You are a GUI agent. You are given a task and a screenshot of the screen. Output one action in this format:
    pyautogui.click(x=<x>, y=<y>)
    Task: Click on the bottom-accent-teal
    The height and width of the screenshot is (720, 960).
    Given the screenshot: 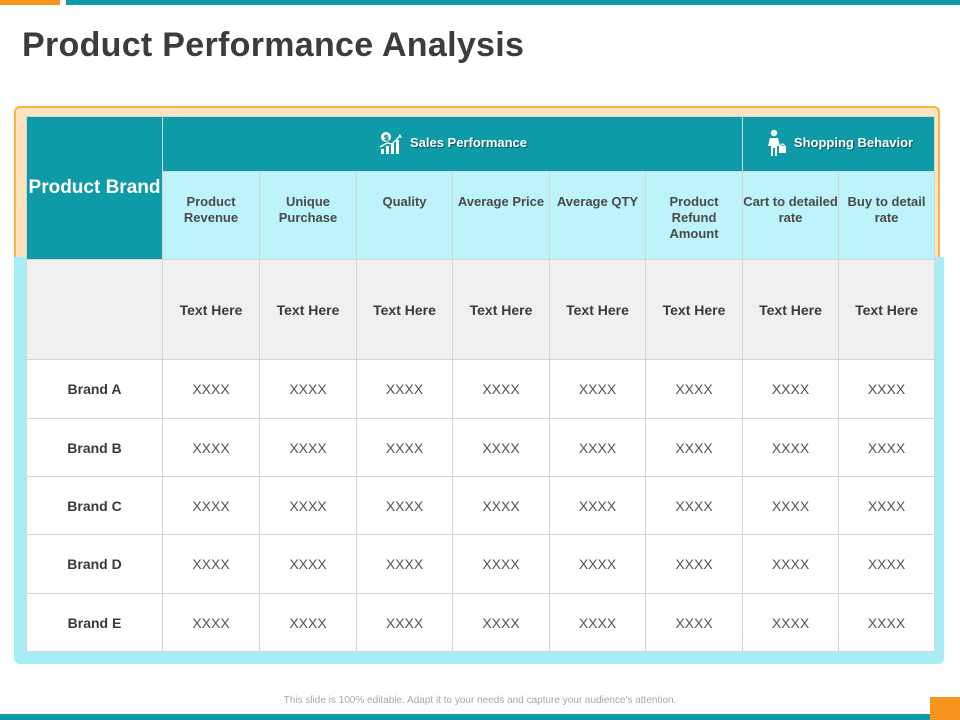 What is the action you would take?
    pyautogui.click(x=465, y=717)
    